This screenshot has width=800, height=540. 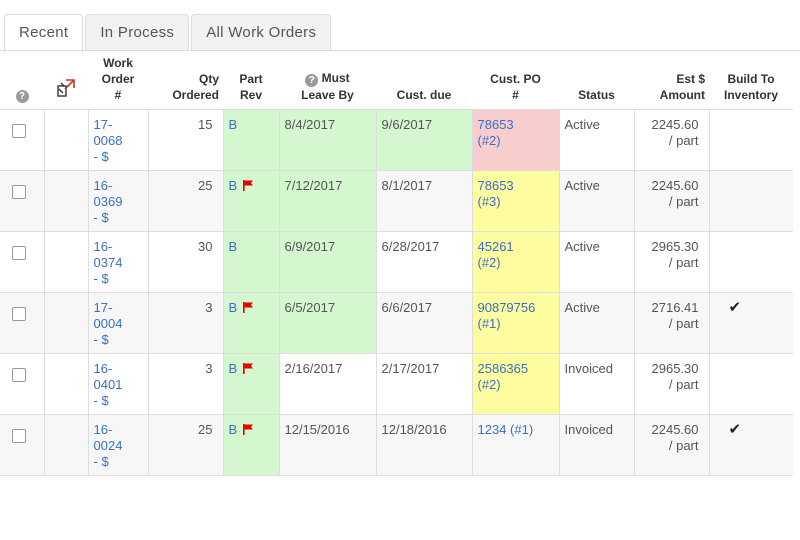 What do you see at coordinates (118, 80) in the screenshot?
I see `work-order-header: Work Order #` at bounding box center [118, 80].